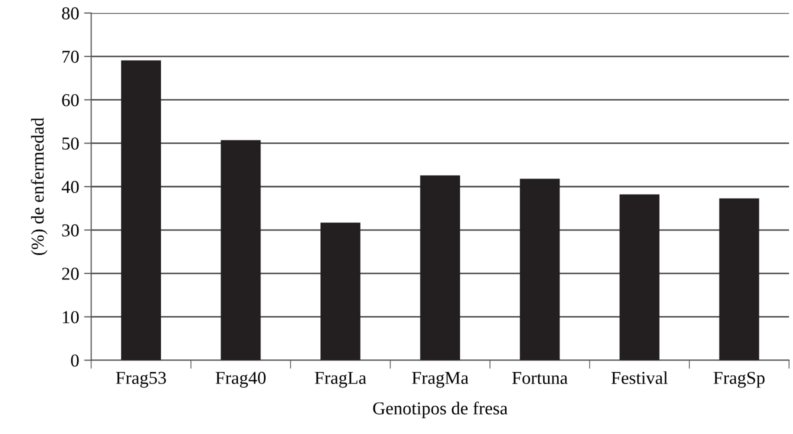 Image resolution: width=793 pixels, height=434 pixels. I want to click on x-tick-label: Fortuna, so click(540, 378).